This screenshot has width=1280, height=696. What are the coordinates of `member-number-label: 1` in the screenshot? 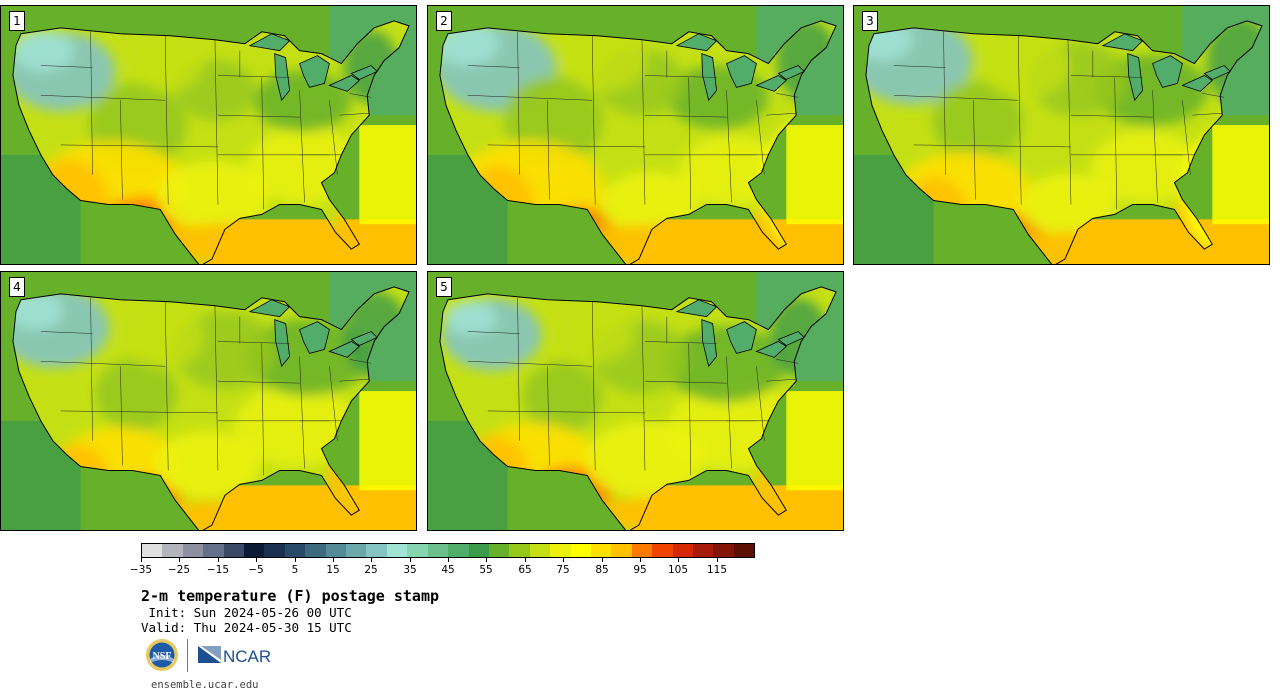 It's located at (17, 21).